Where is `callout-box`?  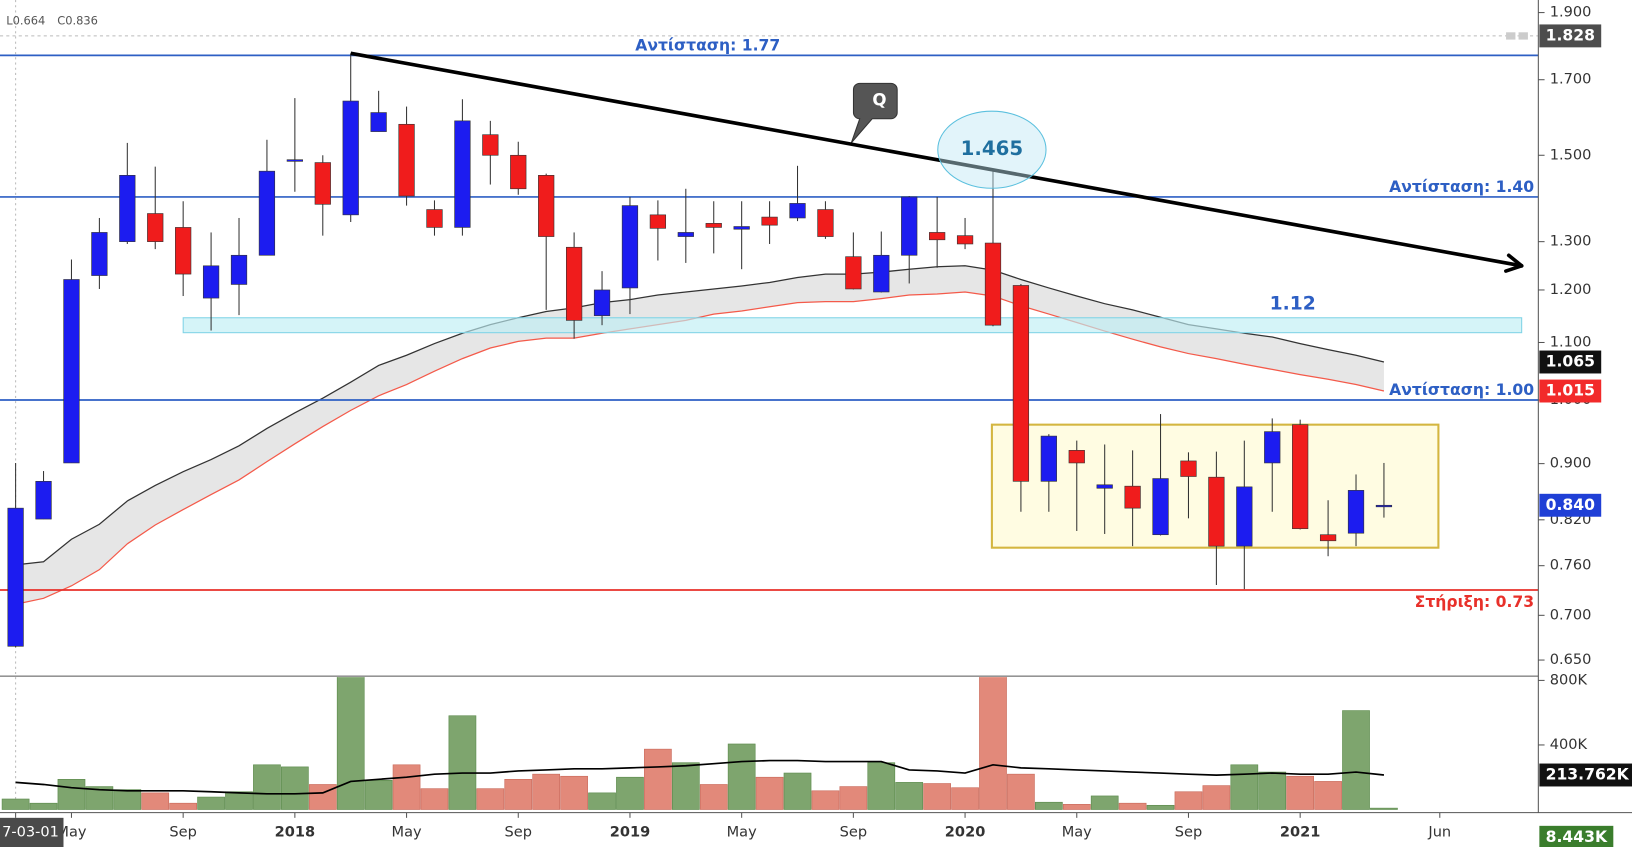
callout-box is located at coordinates (874, 113).